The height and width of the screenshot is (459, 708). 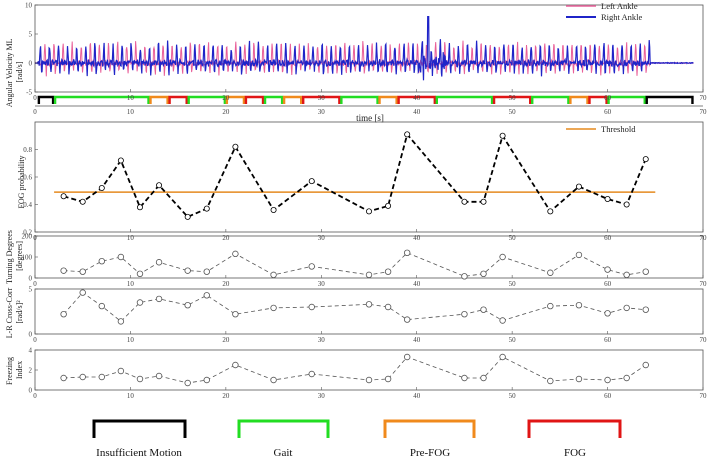 What do you see at coordinates (574, 439) in the screenshot?
I see `legend-fog: FOG` at bounding box center [574, 439].